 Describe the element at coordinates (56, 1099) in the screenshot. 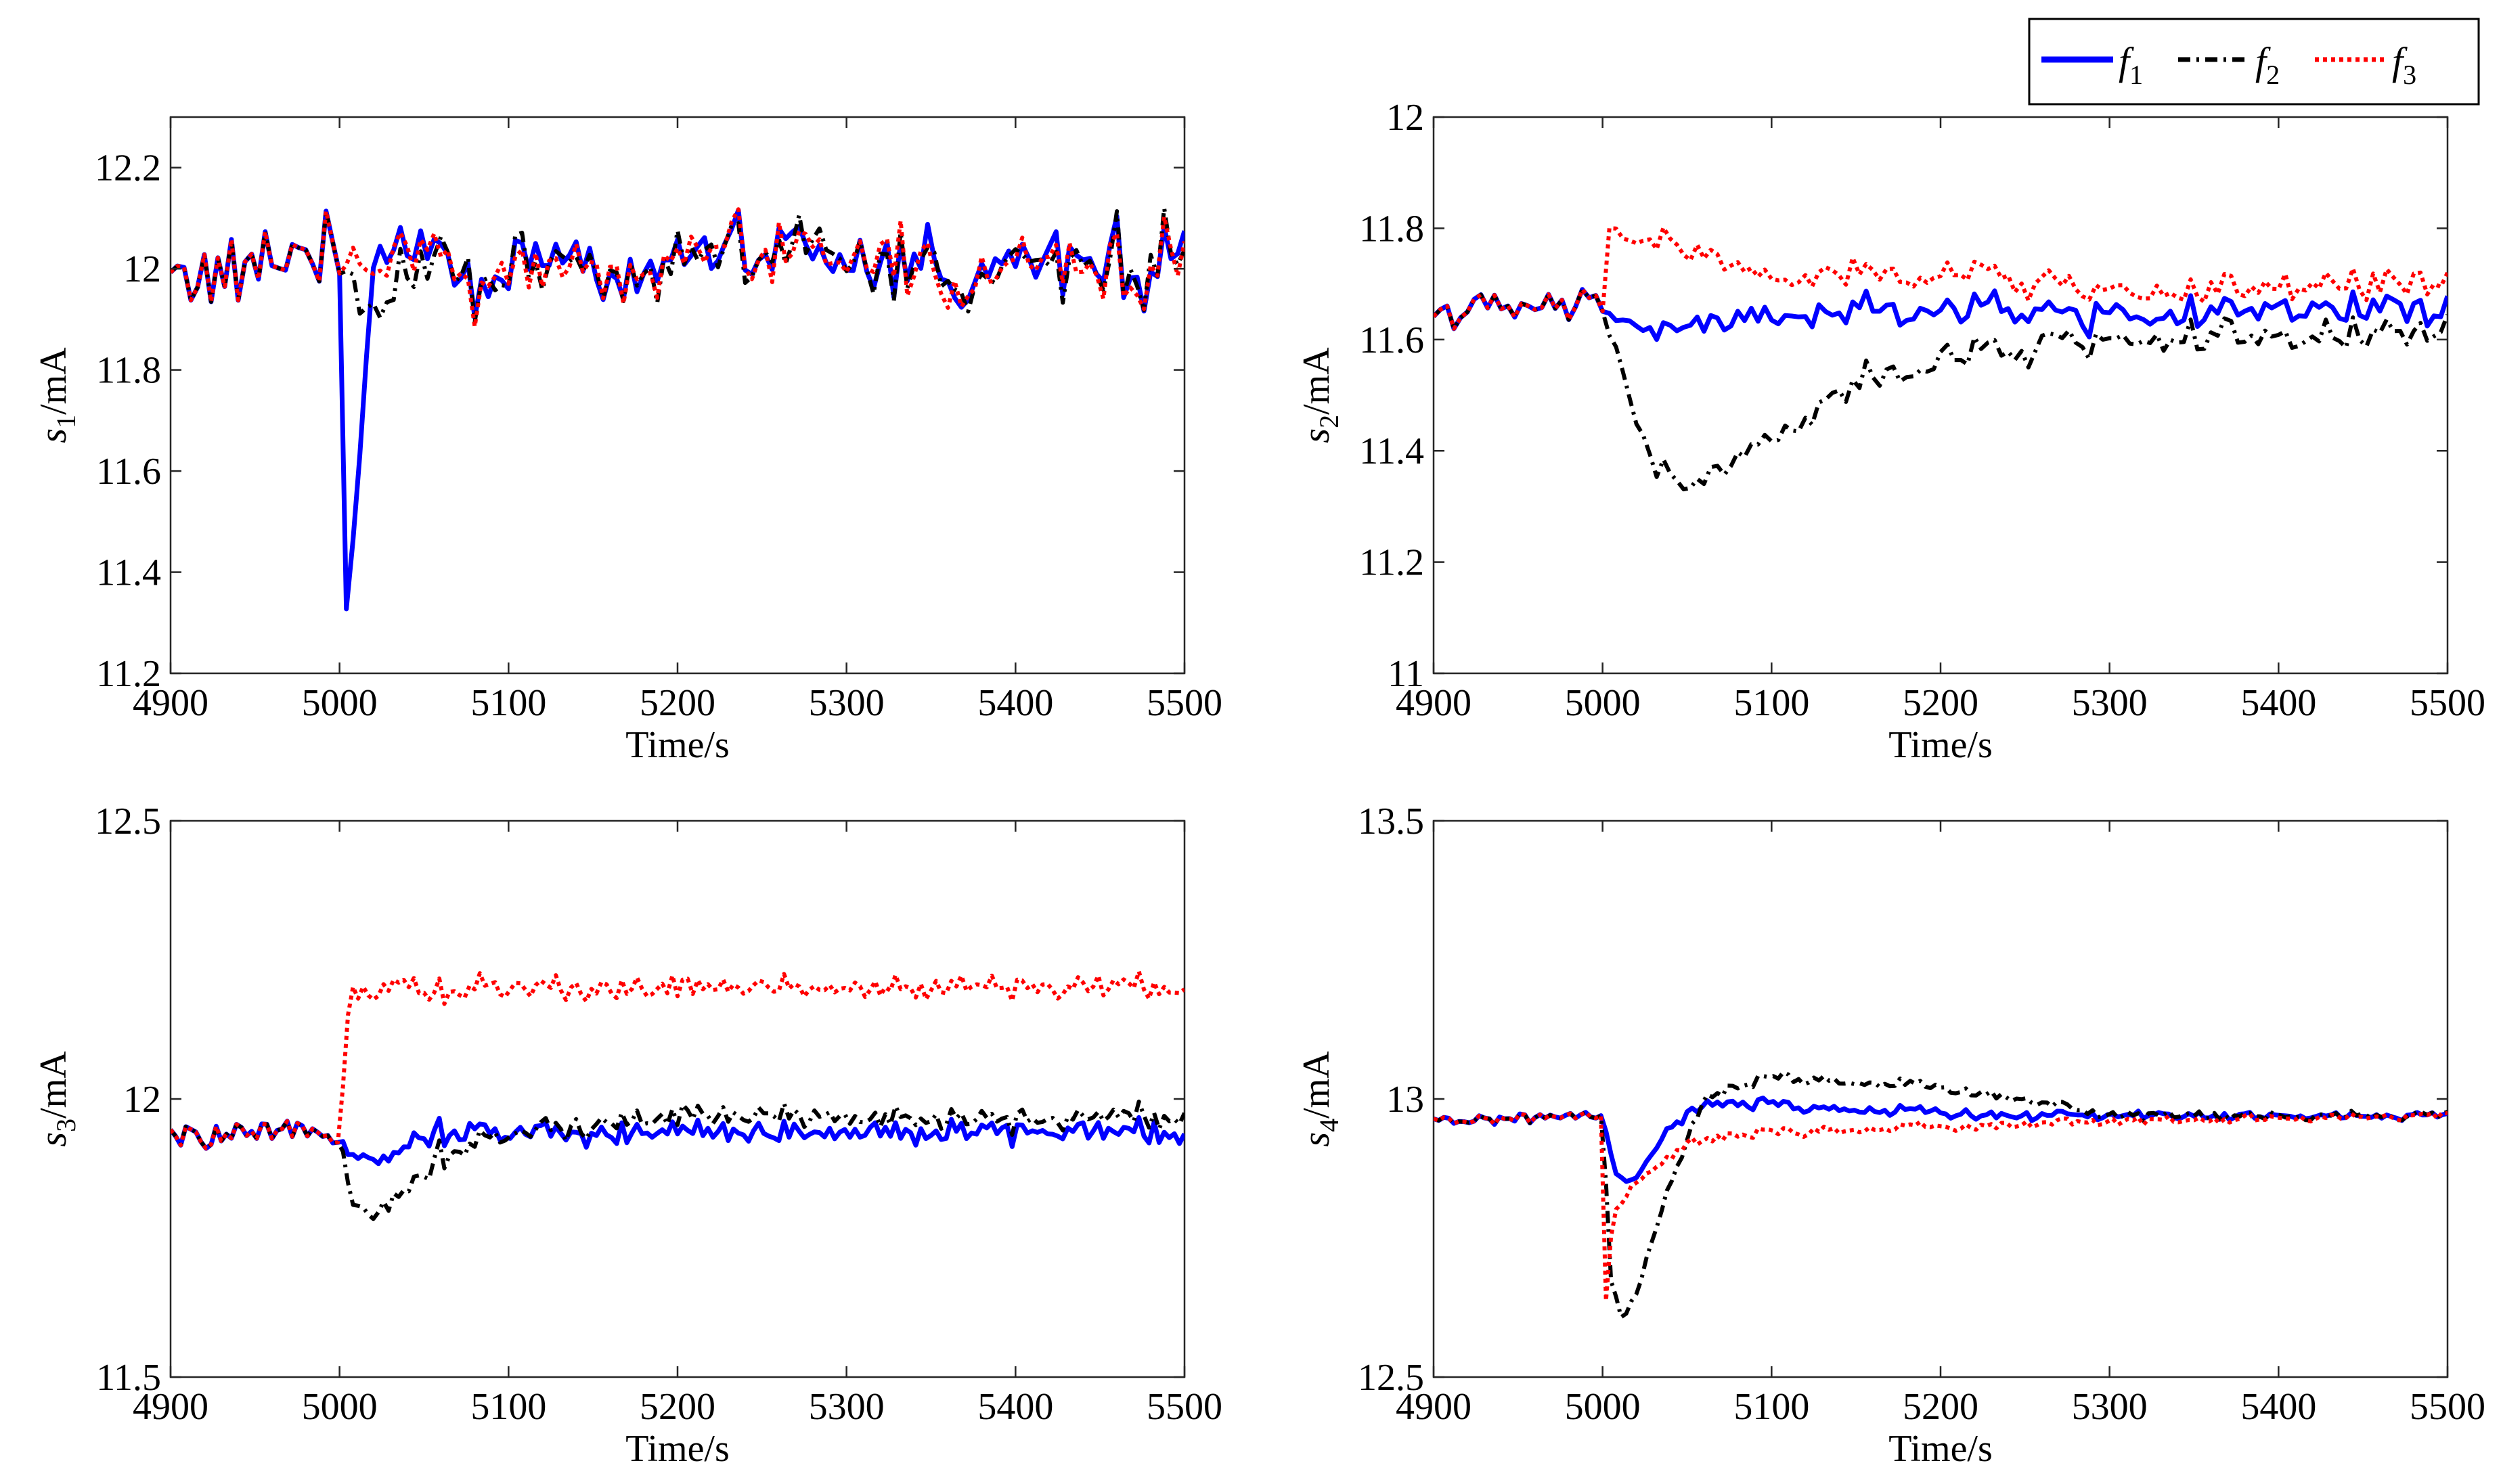

I see `y-axis-title: s3/mA` at that location.